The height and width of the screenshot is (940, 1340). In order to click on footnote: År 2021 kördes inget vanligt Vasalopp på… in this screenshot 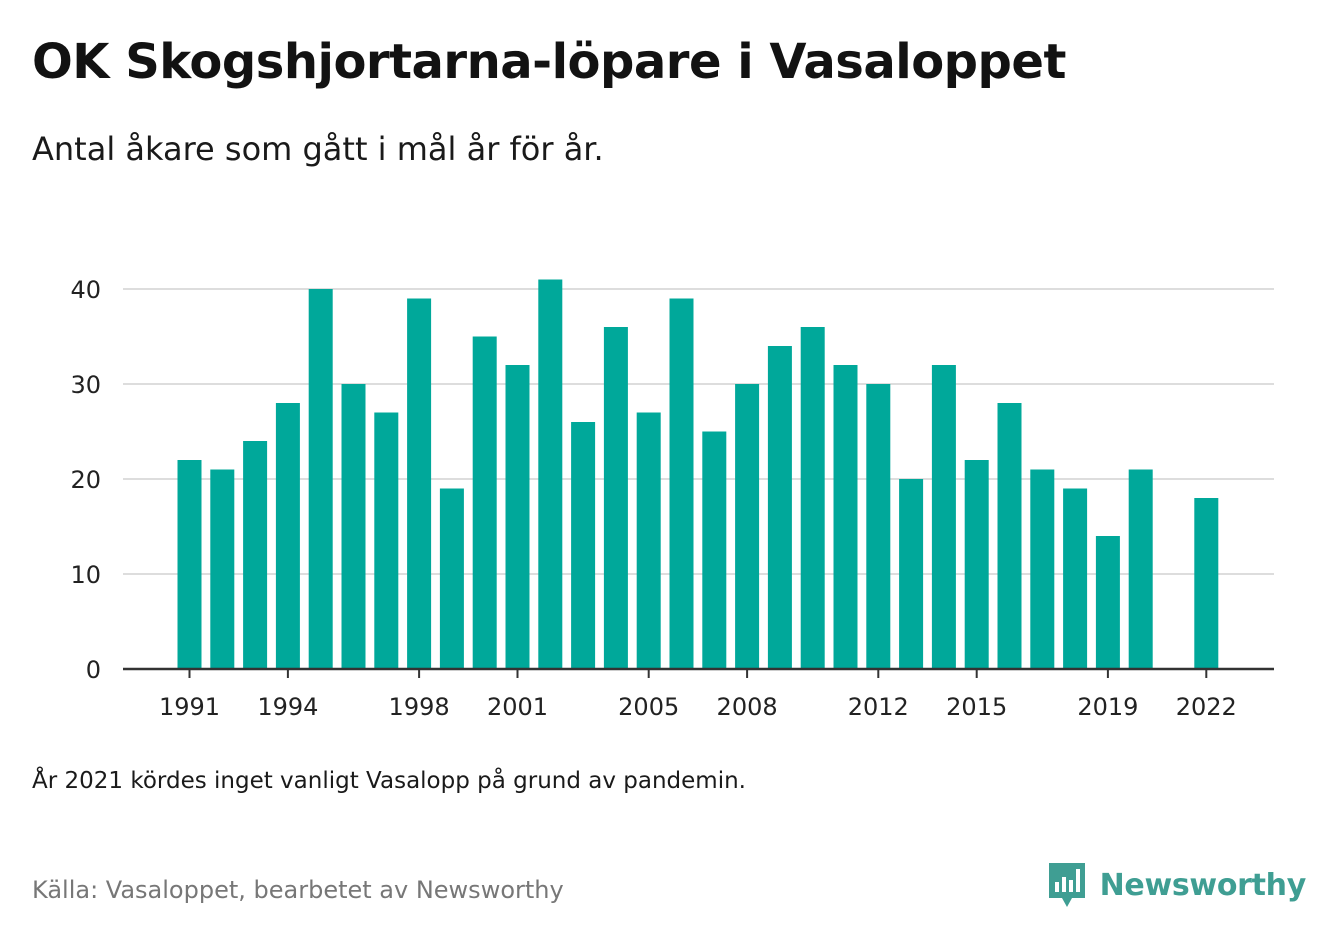, I will do `click(389, 781)`.